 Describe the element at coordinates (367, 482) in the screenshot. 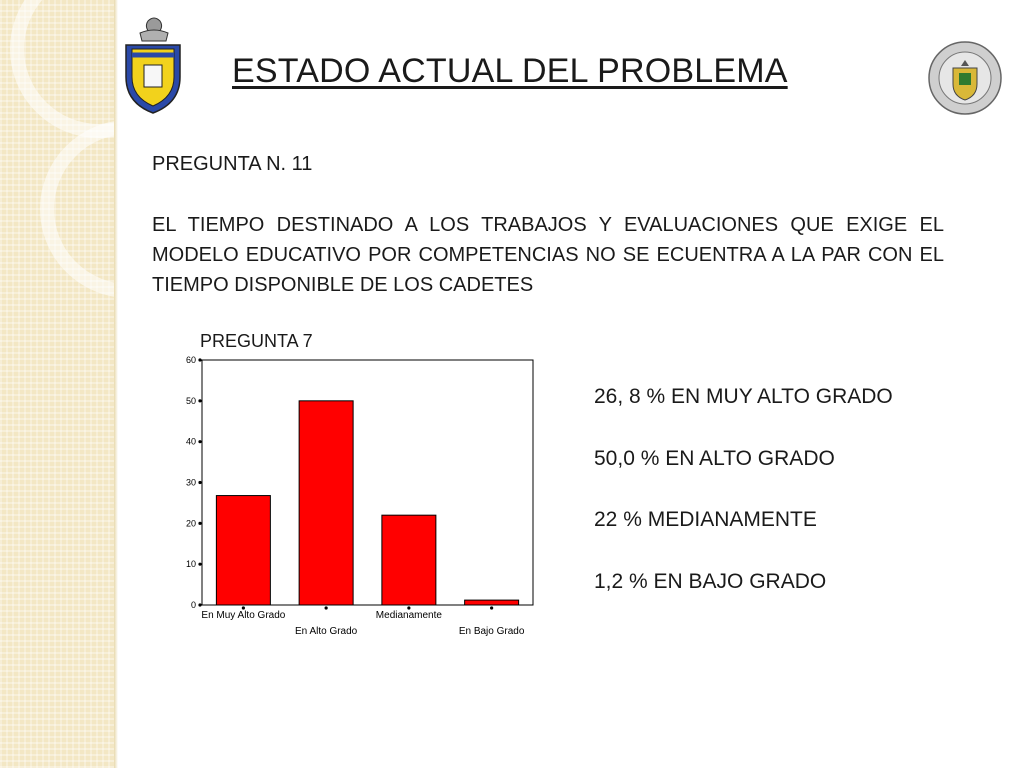

I see `plot-frame` at that location.